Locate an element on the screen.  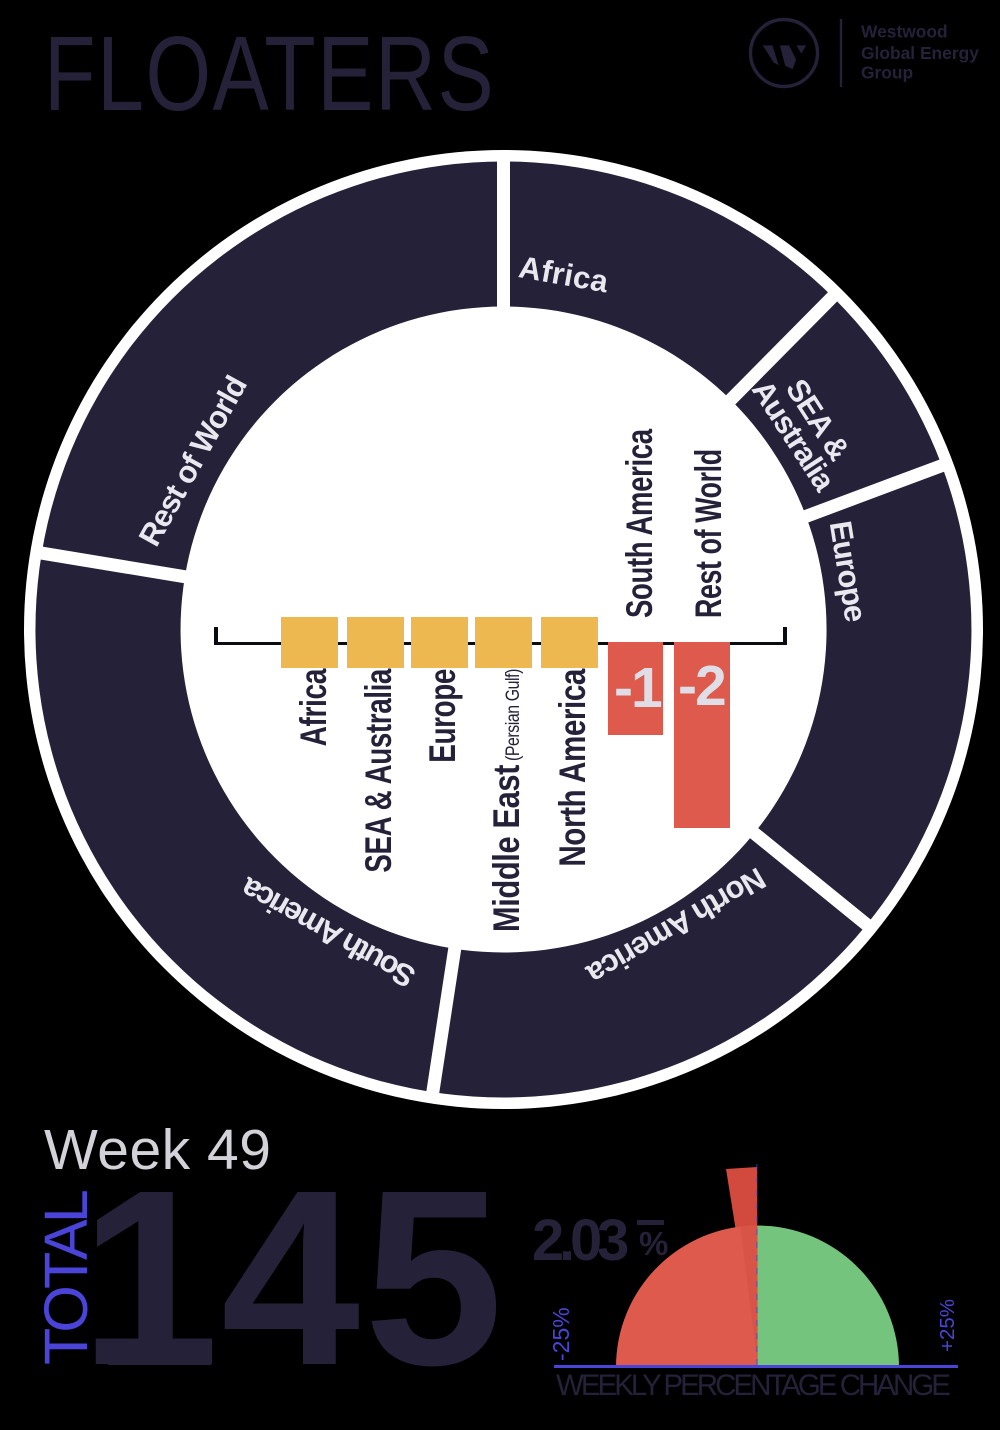
svg-text: Westwood is located at coordinates (904, 32).